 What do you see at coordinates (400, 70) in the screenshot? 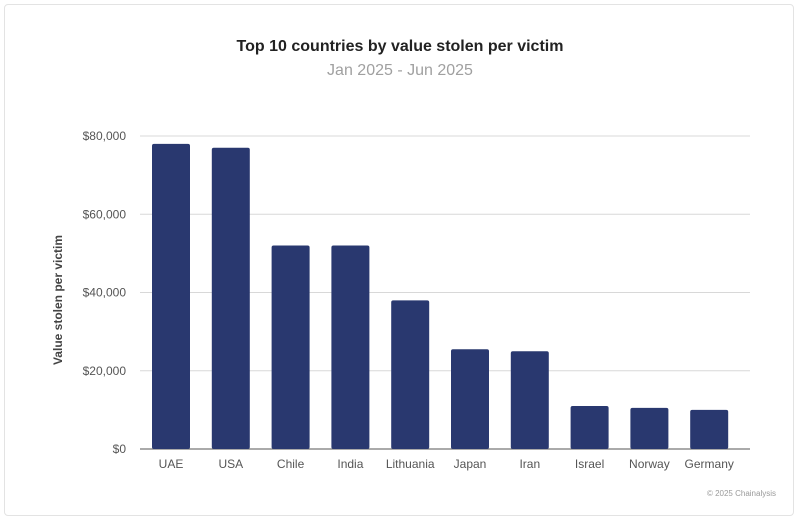
I see `chart-subtitle: Jan 2025 - Jun 2025` at bounding box center [400, 70].